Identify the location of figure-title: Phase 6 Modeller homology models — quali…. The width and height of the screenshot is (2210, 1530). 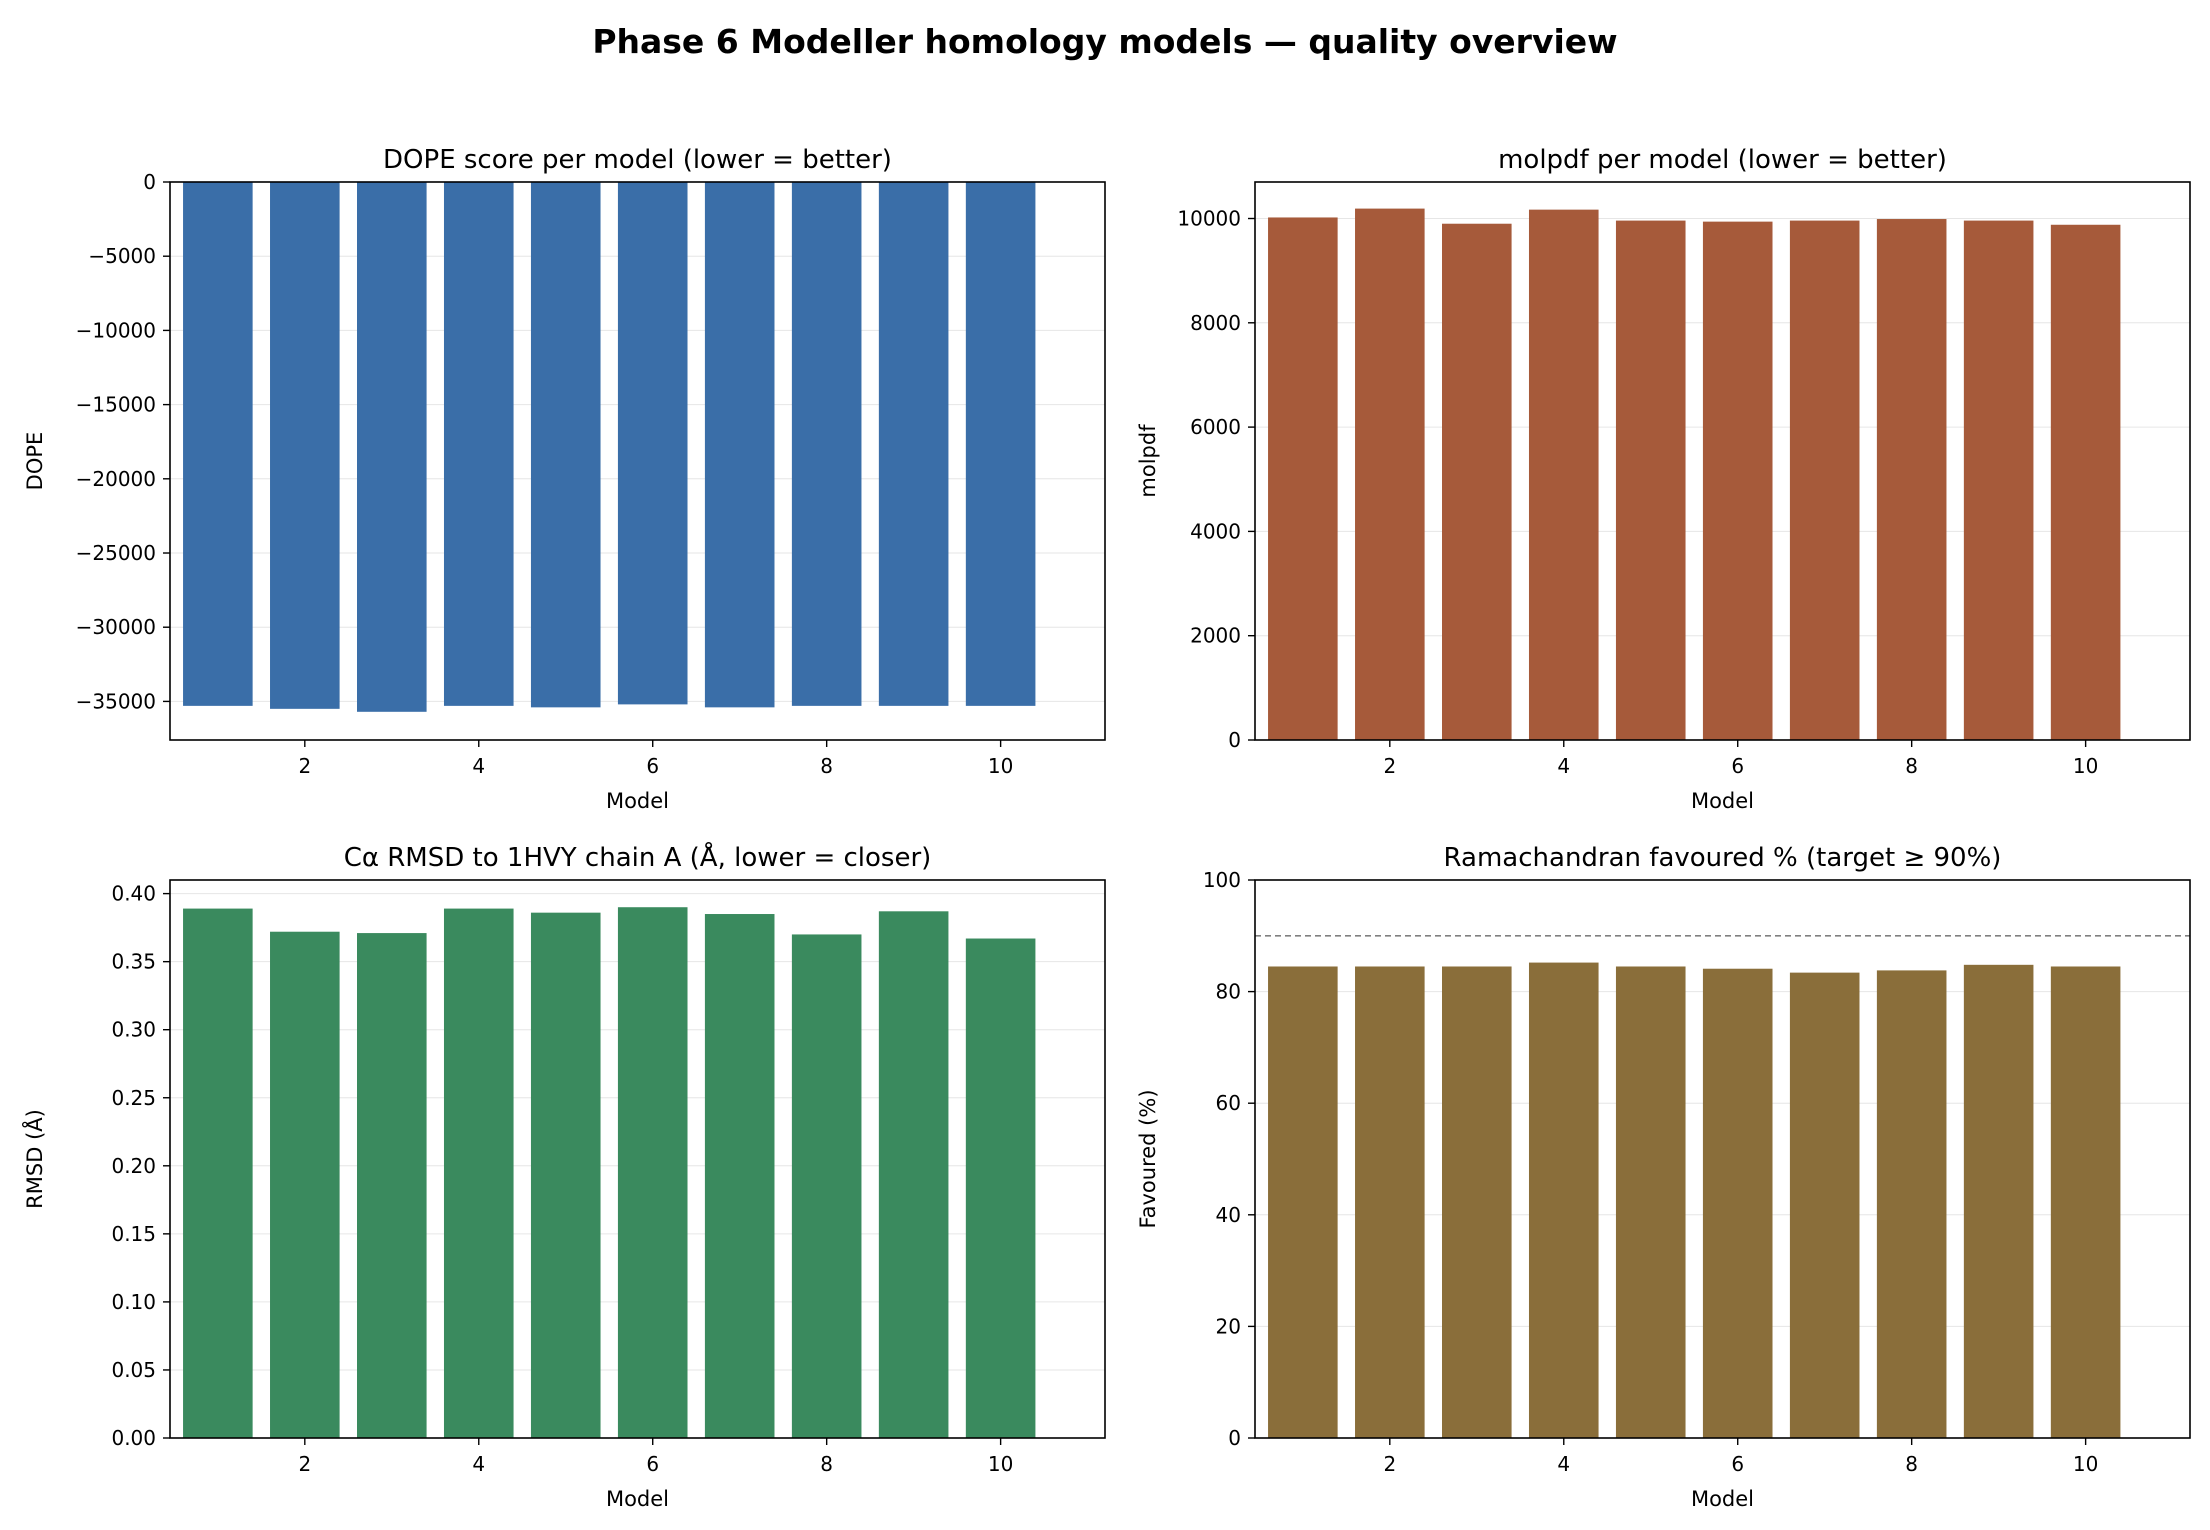
(1105, 41).